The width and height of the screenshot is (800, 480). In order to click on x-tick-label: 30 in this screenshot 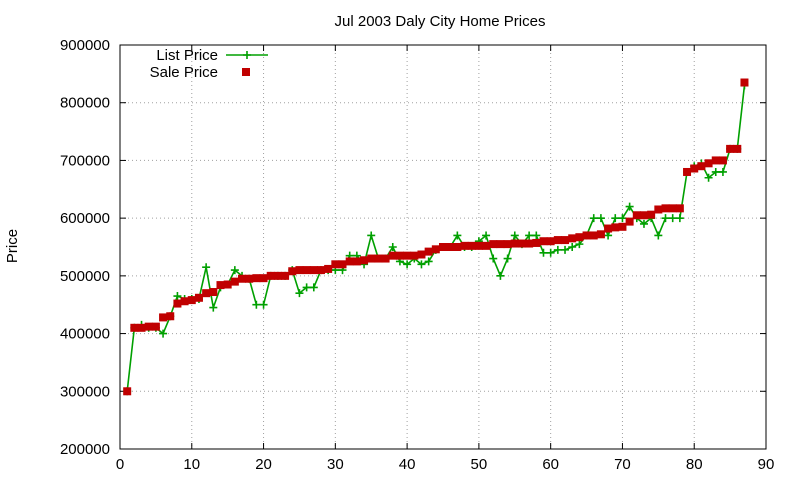, I will do `click(335, 464)`.